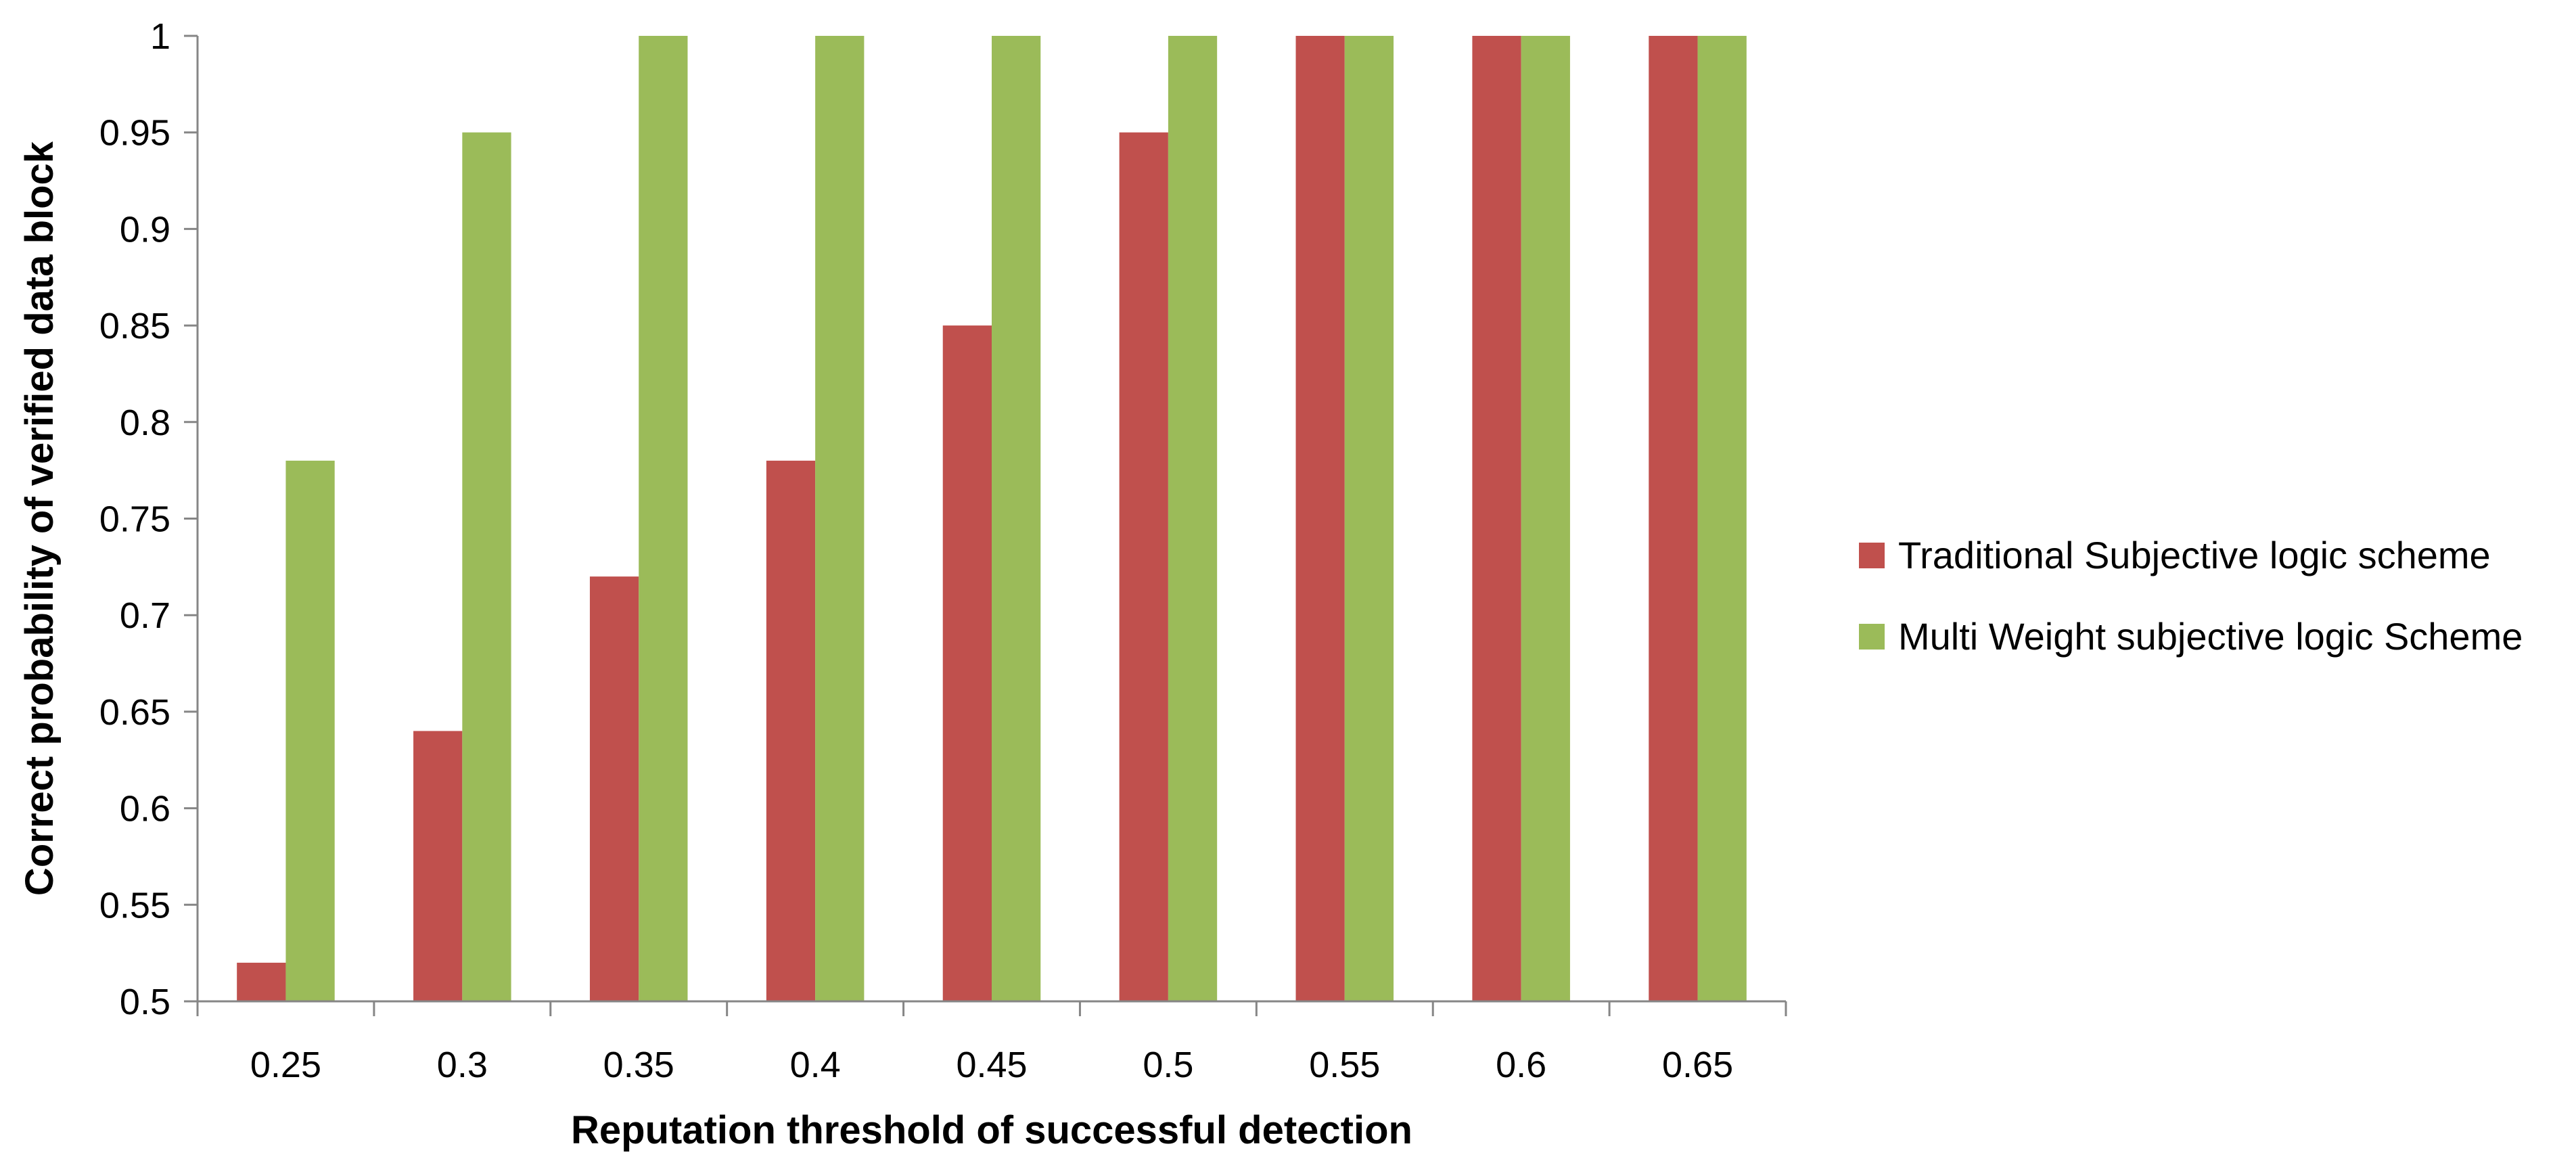  Describe the element at coordinates (614, 789) in the screenshot. I see `bar-traditional-0.35` at that location.